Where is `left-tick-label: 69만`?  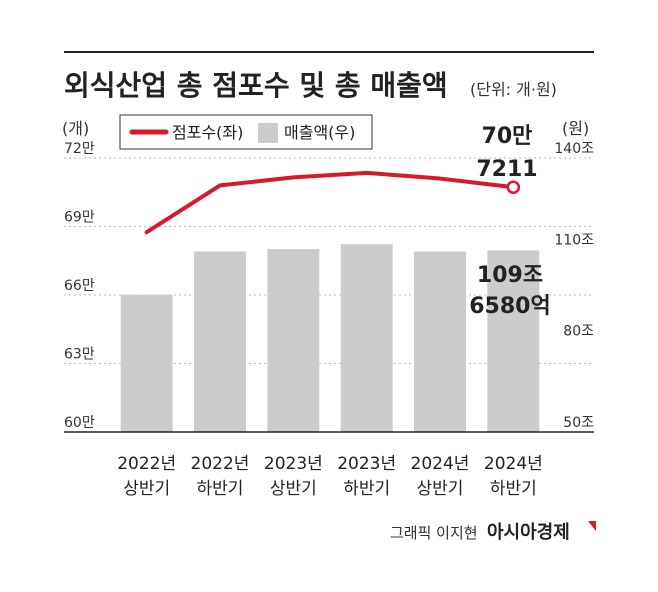 left-tick-label: 69만 is located at coordinates (79, 218).